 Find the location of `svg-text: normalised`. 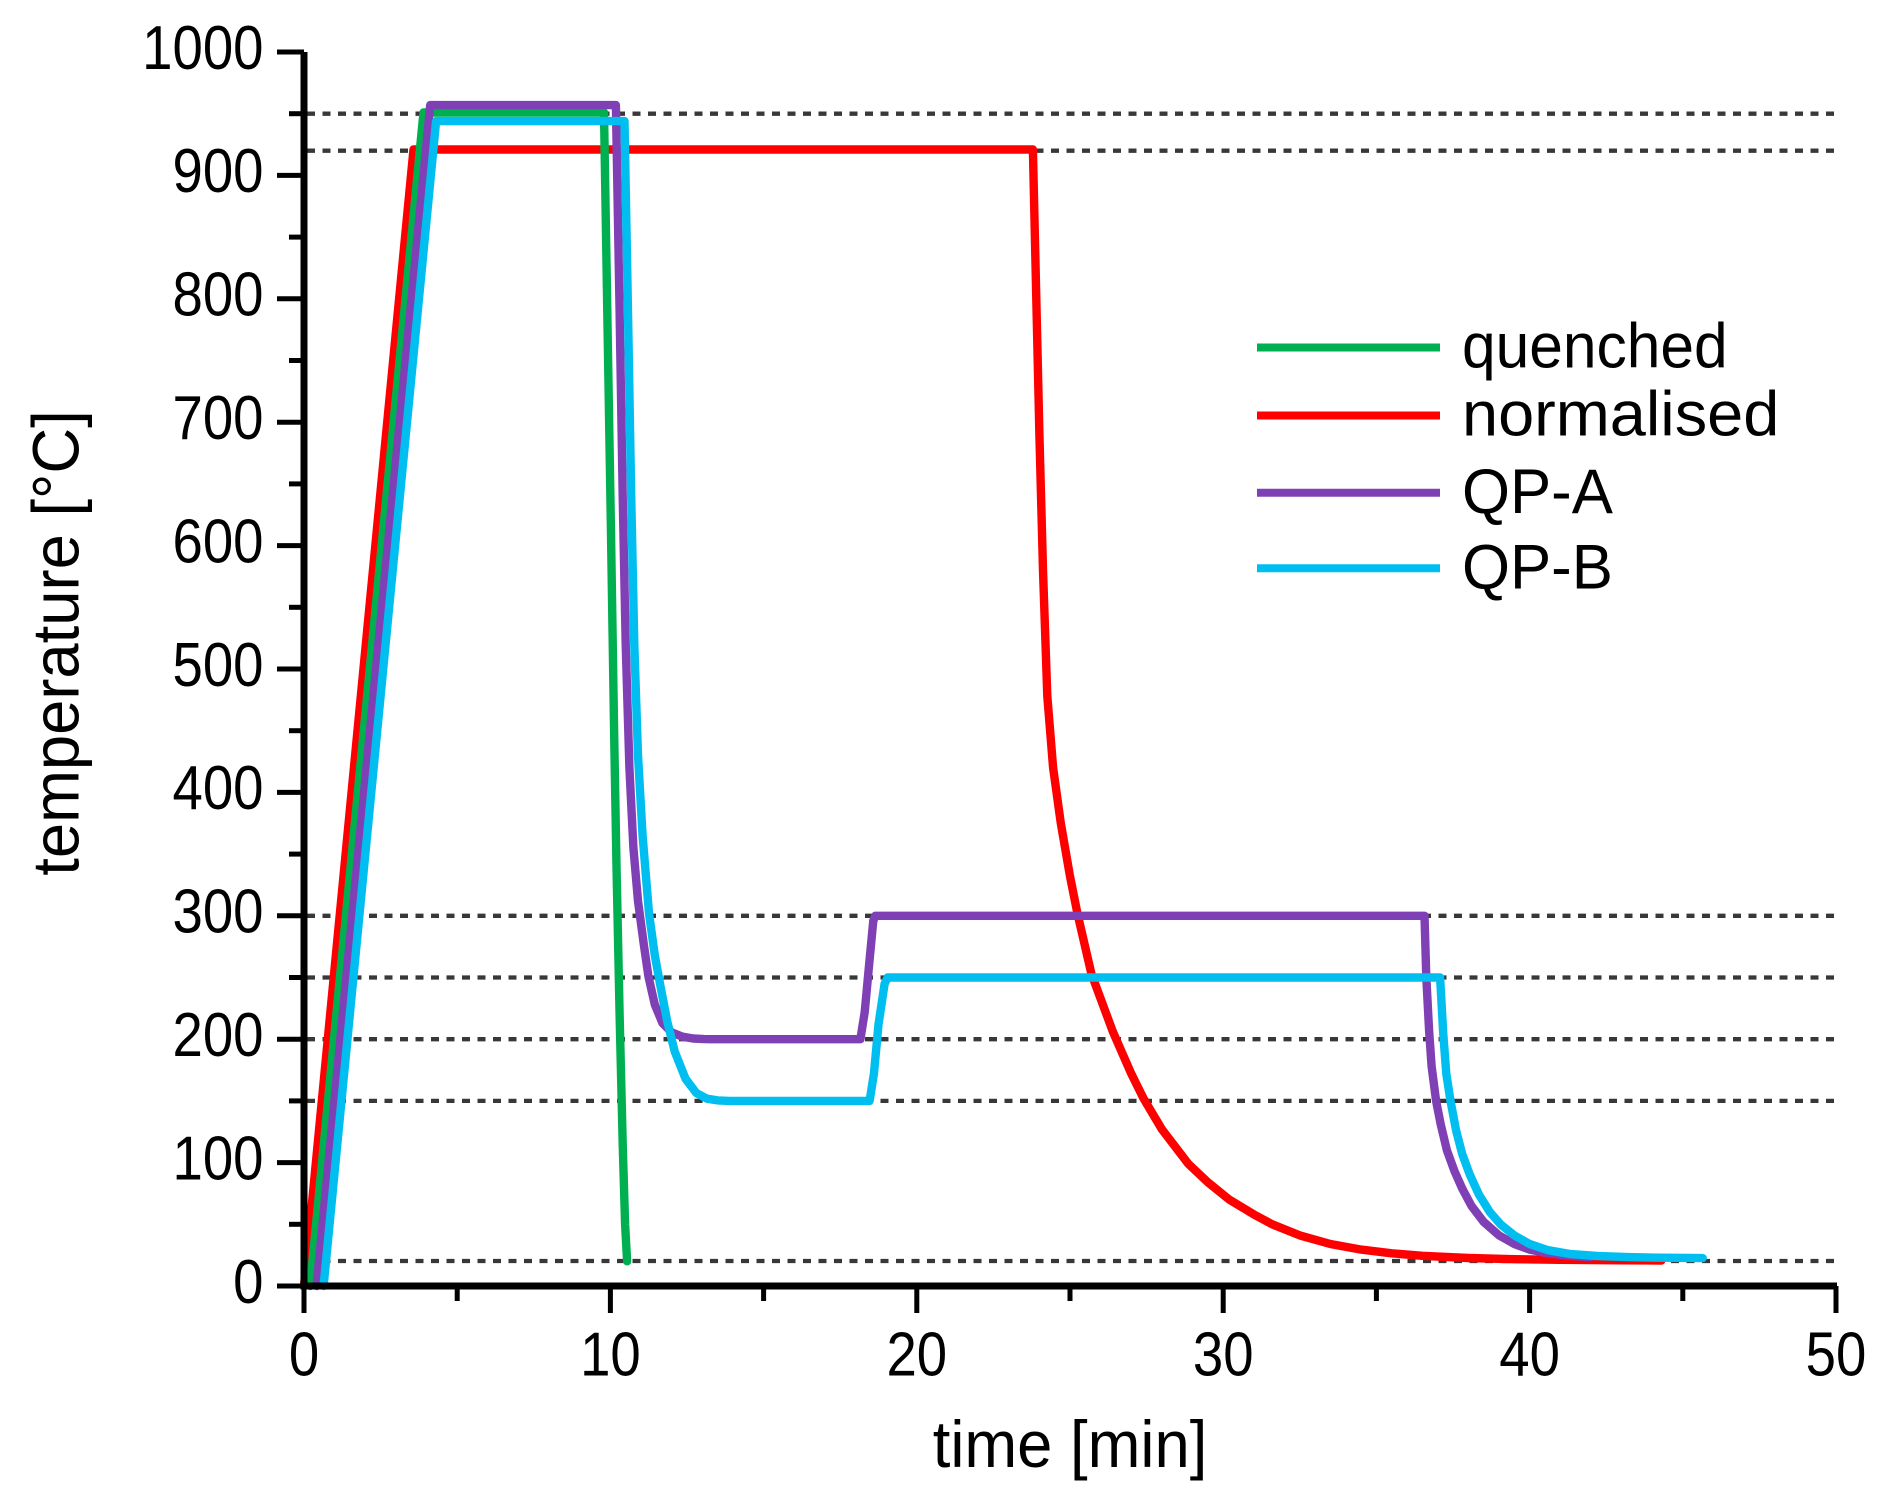

svg-text: normalised is located at coordinates (1620, 413).